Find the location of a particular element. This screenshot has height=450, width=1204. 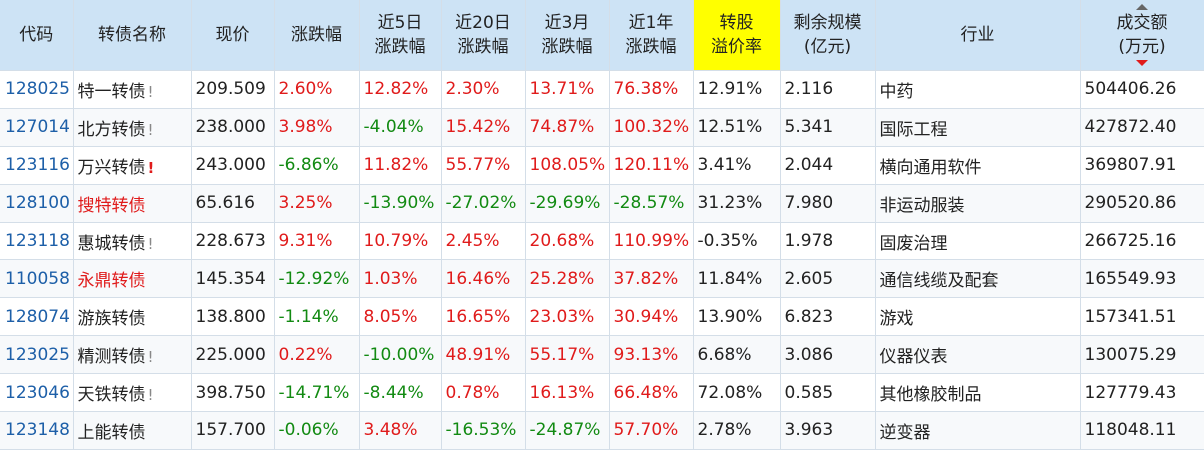

industry-cell: 其他橡胶制品 is located at coordinates (978, 393).